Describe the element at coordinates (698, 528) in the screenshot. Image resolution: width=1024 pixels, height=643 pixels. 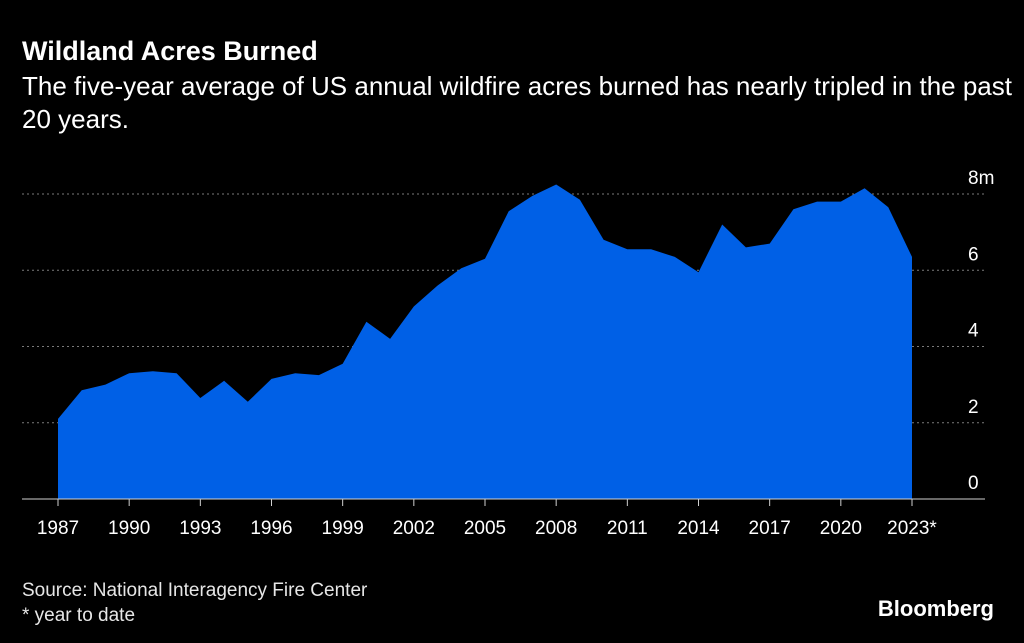
I see `x-tick-label: 2014` at that location.